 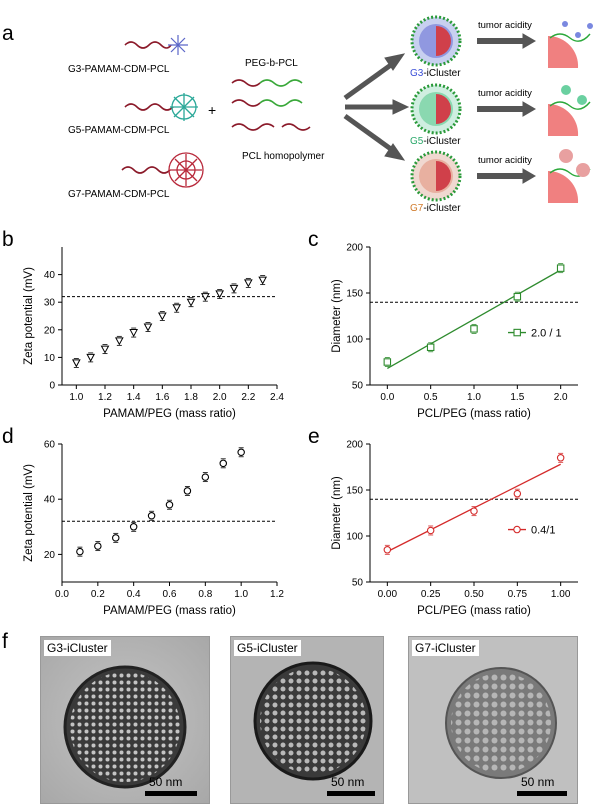 What do you see at coordinates (146, 170) in the screenshot?
I see `g7-pcl-chain` at bounding box center [146, 170].